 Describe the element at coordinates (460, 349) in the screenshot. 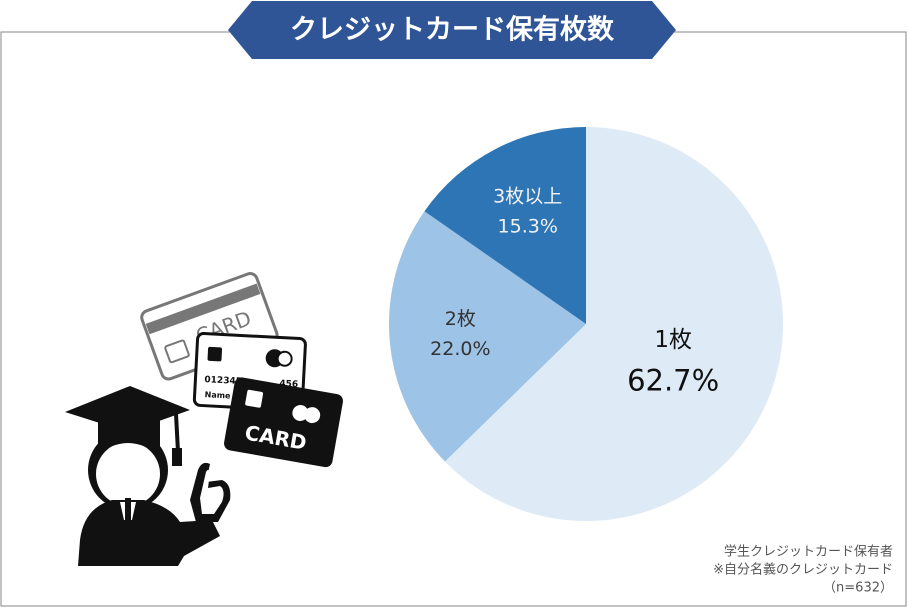

I see `value-label: 22.0%` at that location.